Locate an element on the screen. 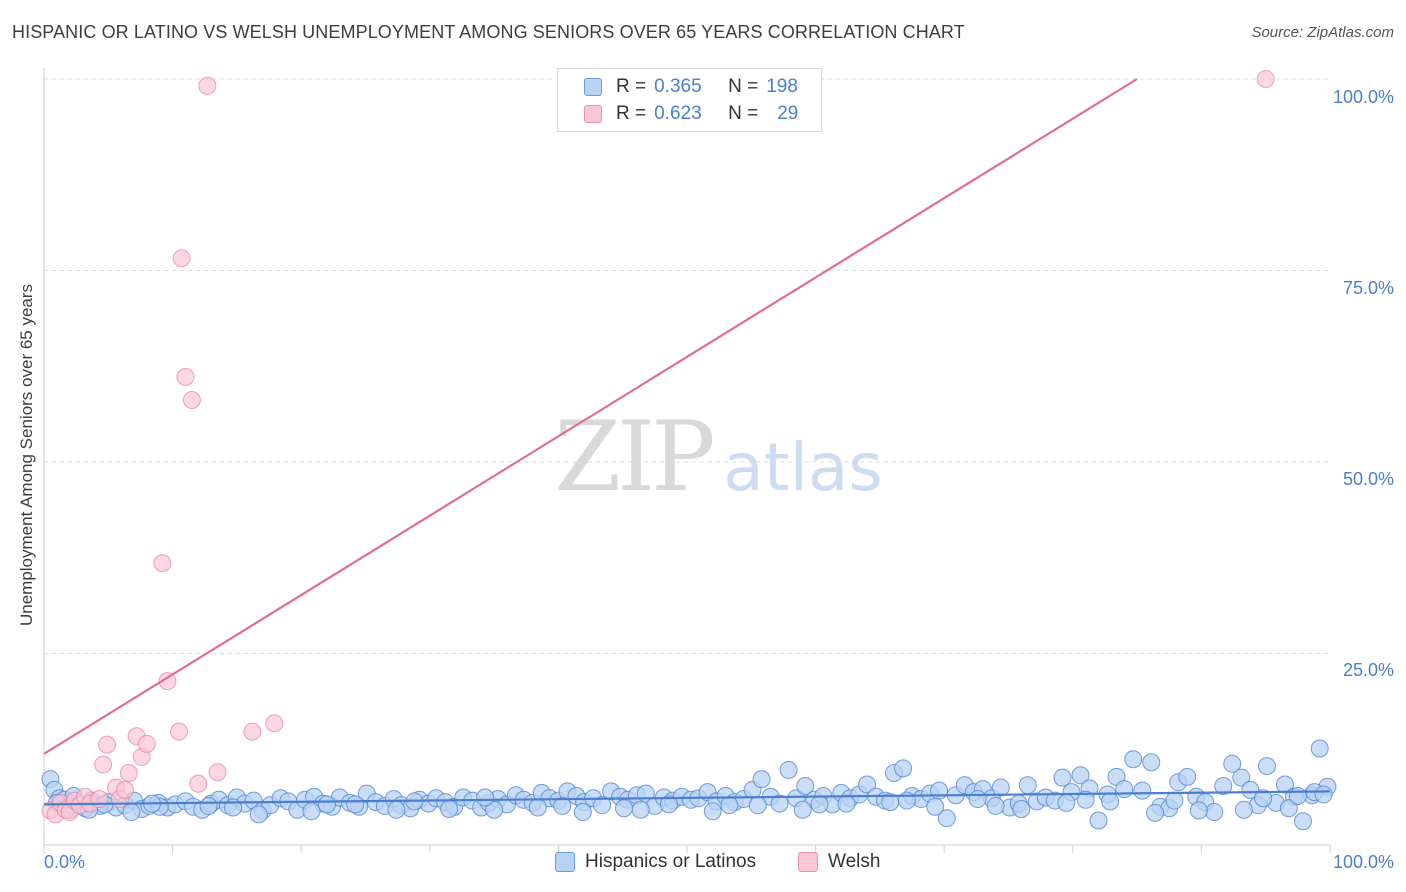  legend-r-value-welsh: 0.623 is located at coordinates (678, 113).